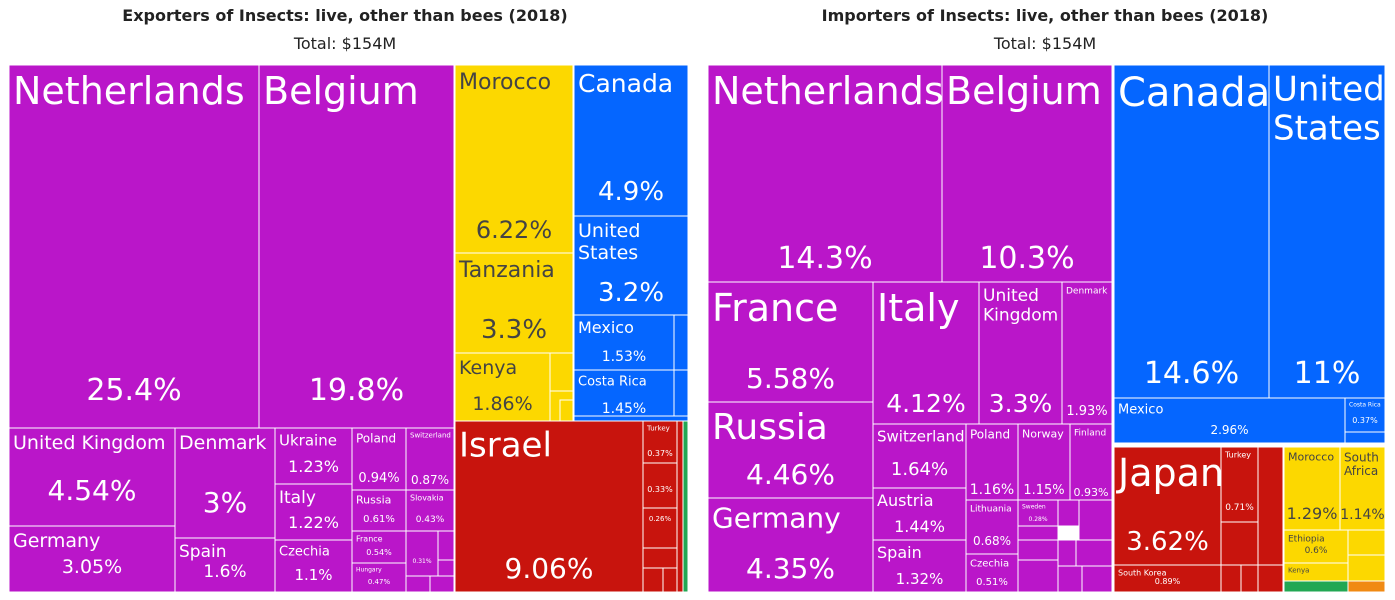 The width and height of the screenshot is (1395, 600). Describe the element at coordinates (1087, 292) in the screenshot. I see `tile-name-denmark: Denmark` at that location.